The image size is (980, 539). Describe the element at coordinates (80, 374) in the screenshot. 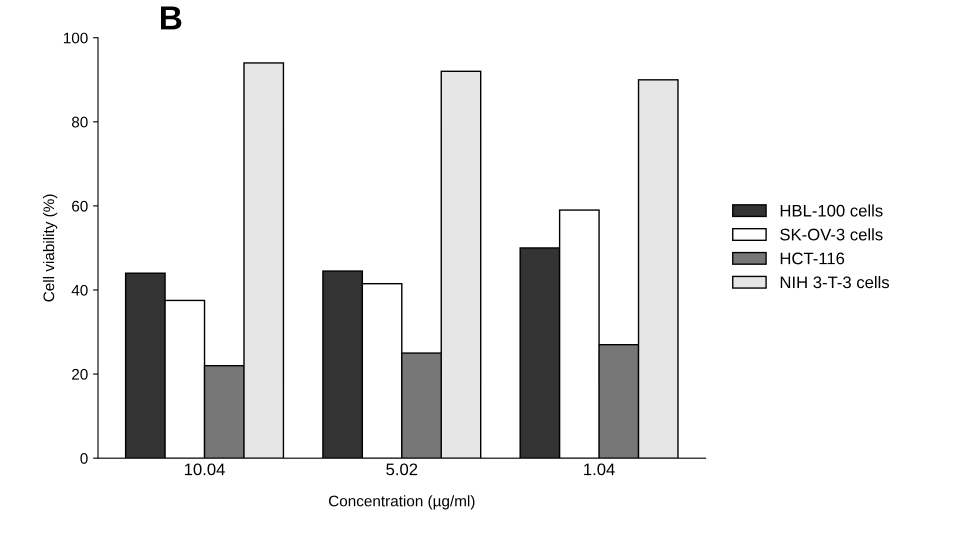

I see `y-tick-label: 20` at that location.